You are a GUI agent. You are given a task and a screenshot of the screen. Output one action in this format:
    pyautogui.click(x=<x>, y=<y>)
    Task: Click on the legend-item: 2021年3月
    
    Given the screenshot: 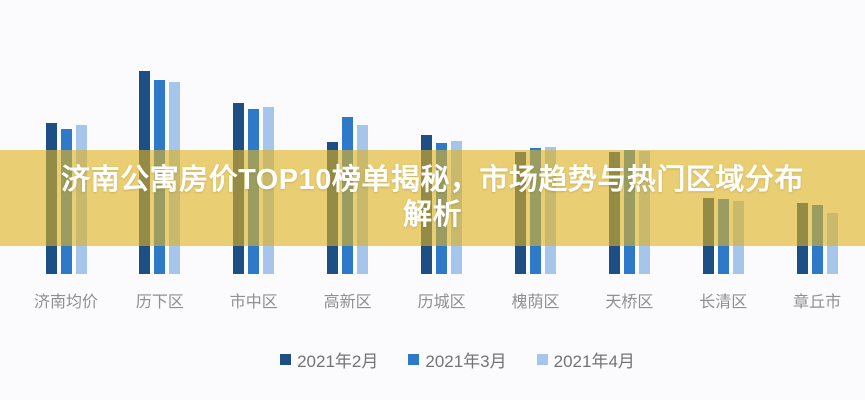 What is the action you would take?
    pyautogui.click(x=457, y=359)
    